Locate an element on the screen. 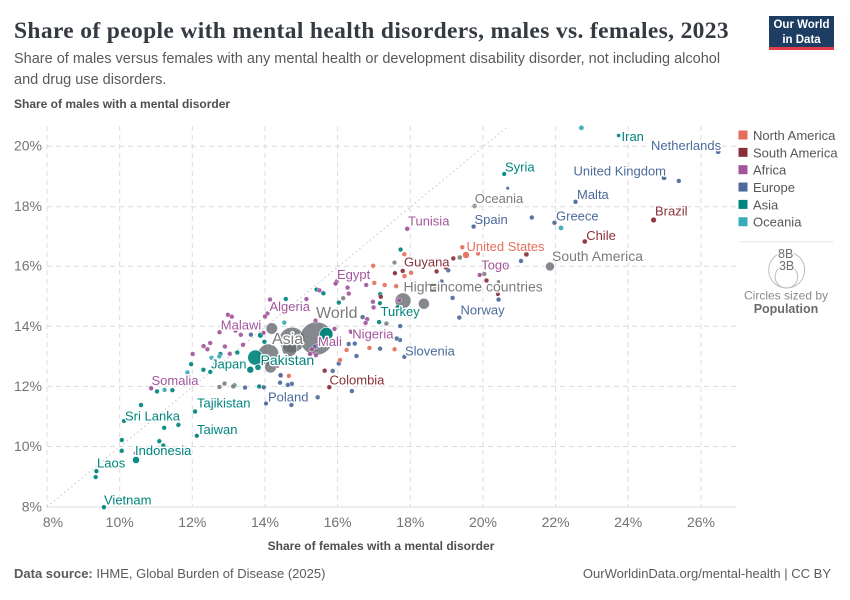 This screenshot has height=600, width=850. svg-text: North America is located at coordinates (794, 135).